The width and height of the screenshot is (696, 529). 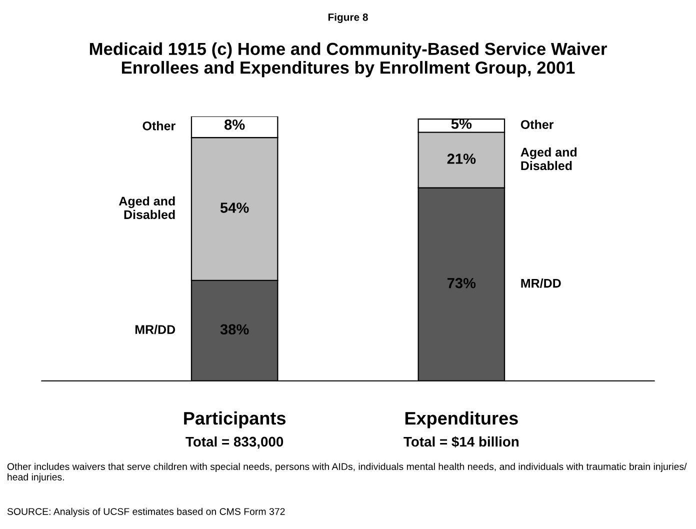 I want to click on text: Other, so click(x=537, y=124).